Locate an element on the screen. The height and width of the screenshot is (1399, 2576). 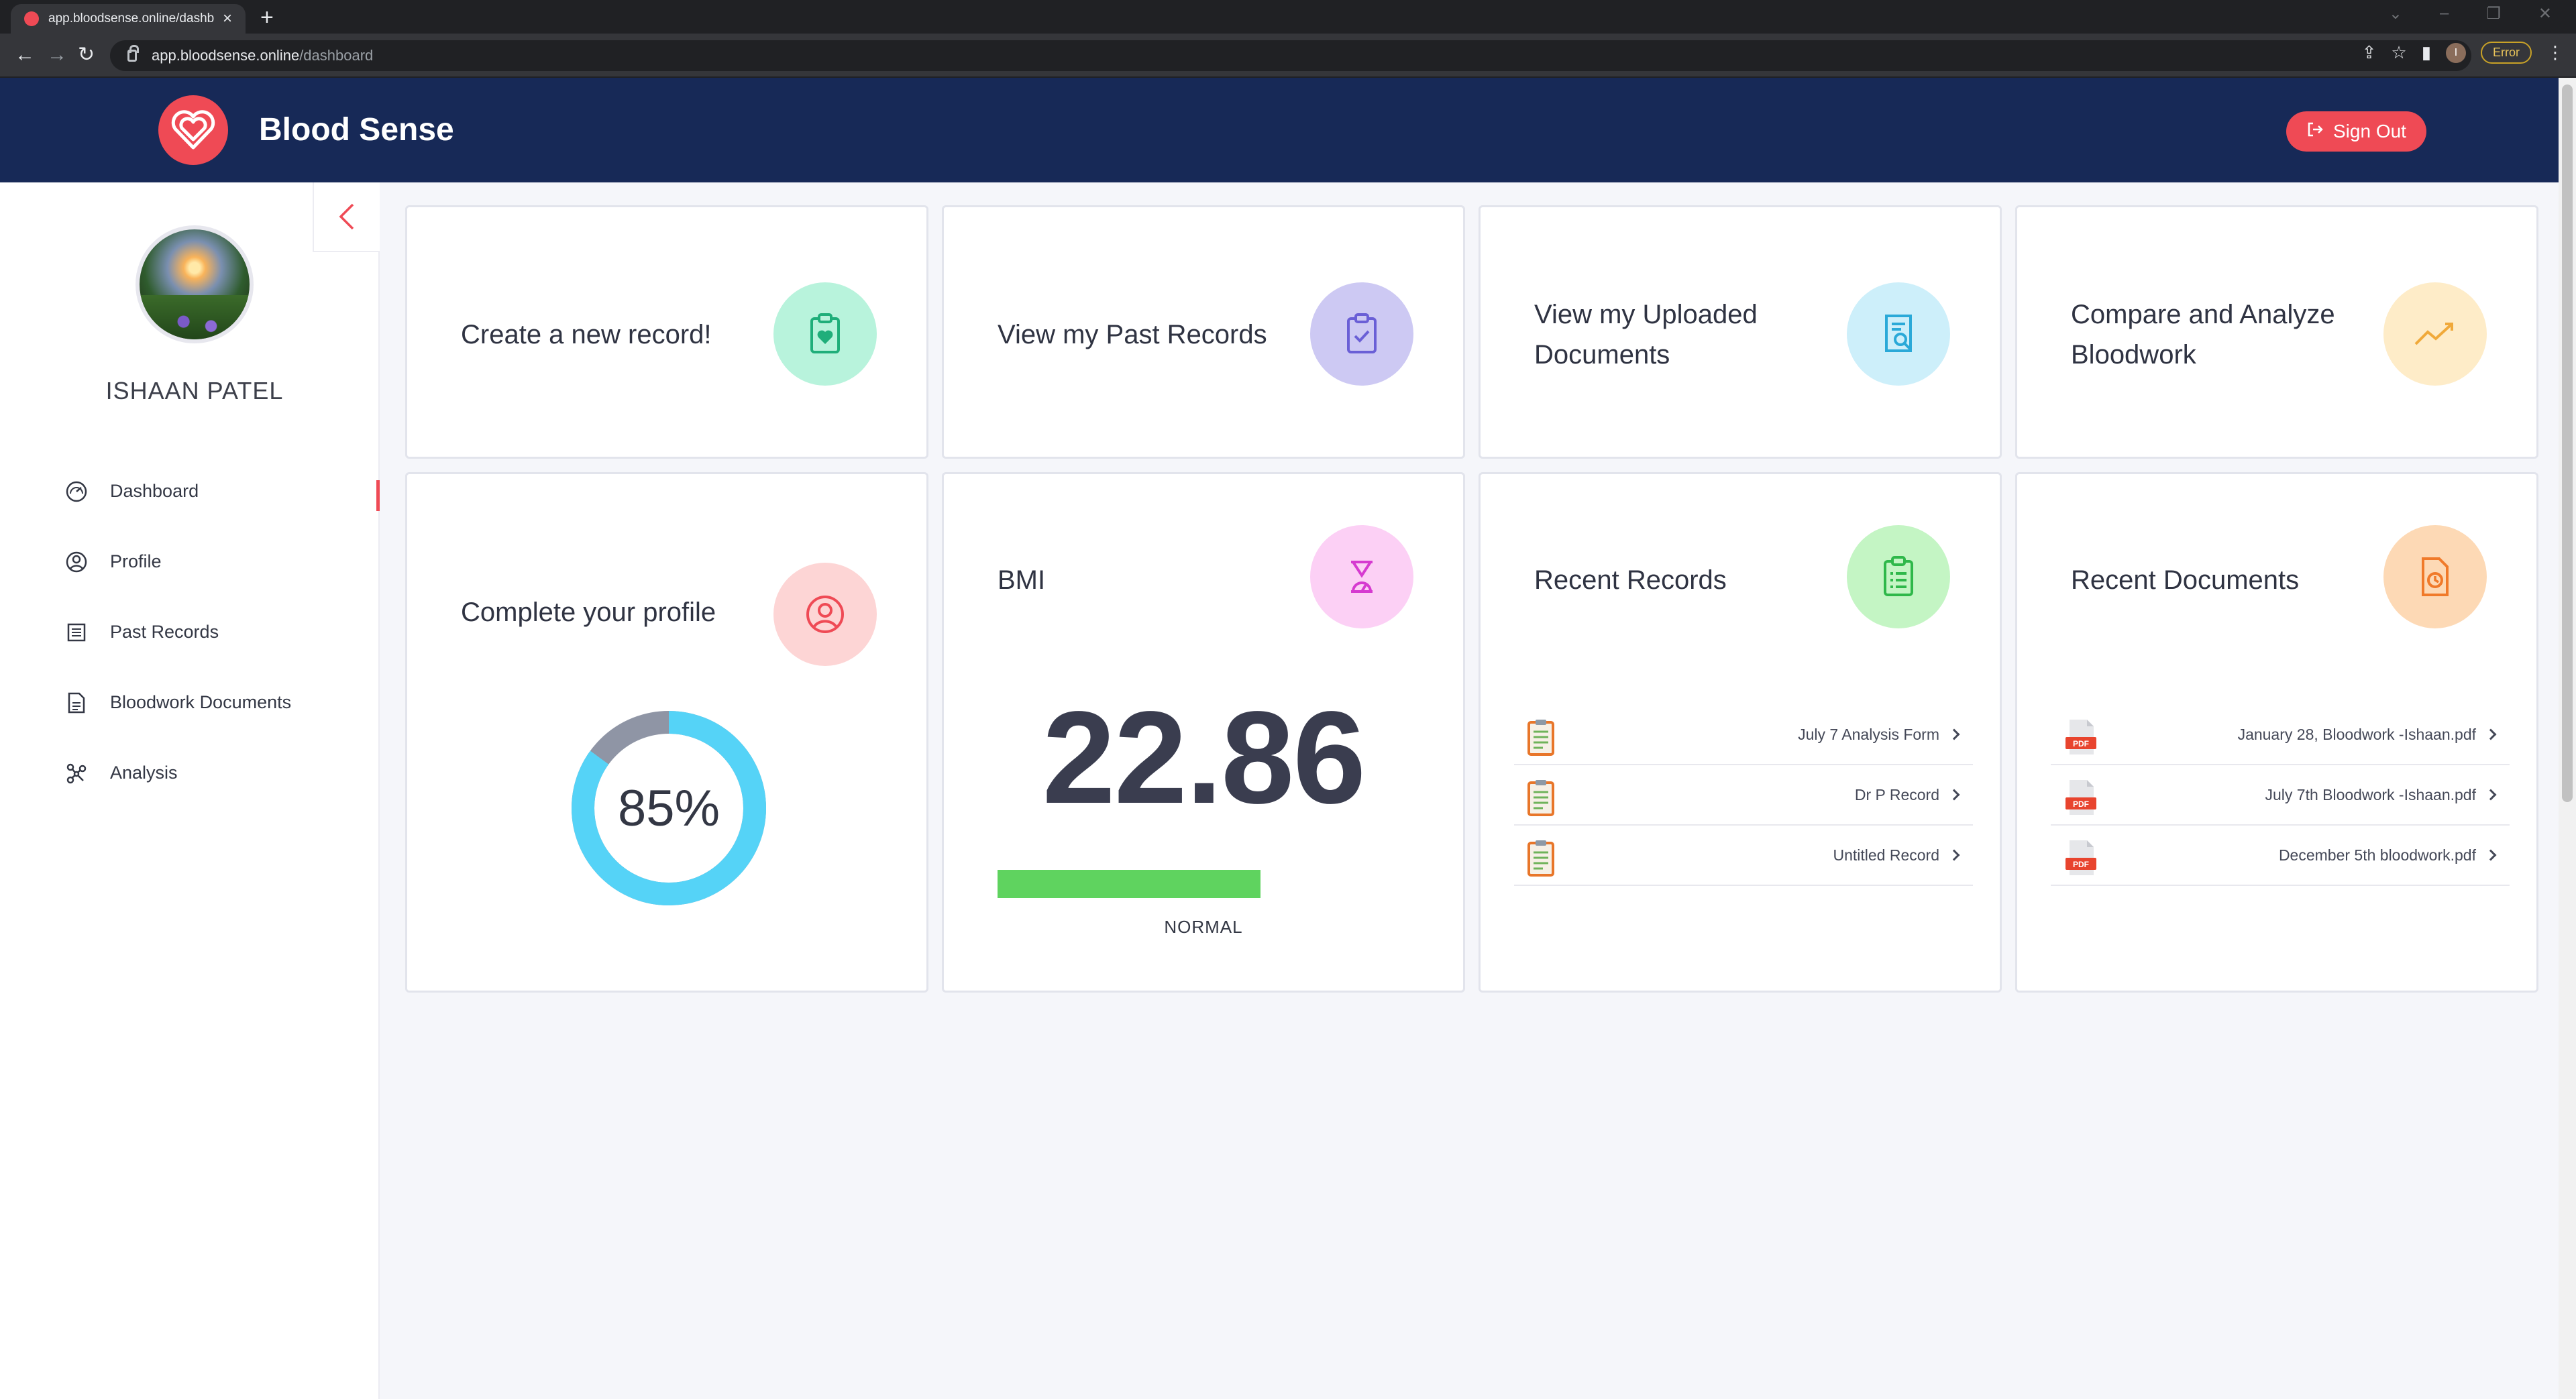
record-name: Dr P Record is located at coordinates (1896, 794).